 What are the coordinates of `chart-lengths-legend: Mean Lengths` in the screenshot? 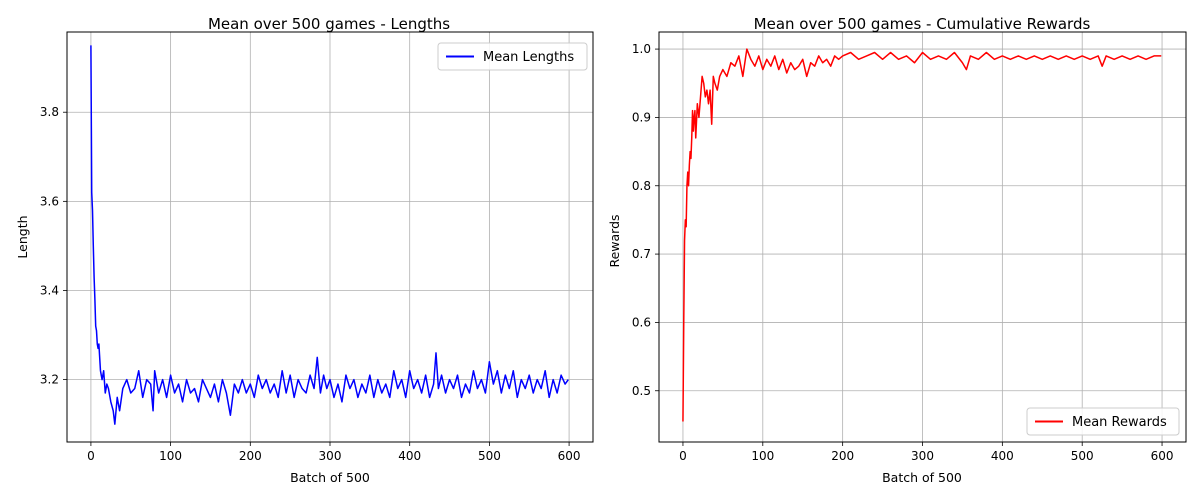 It's located at (512, 56).